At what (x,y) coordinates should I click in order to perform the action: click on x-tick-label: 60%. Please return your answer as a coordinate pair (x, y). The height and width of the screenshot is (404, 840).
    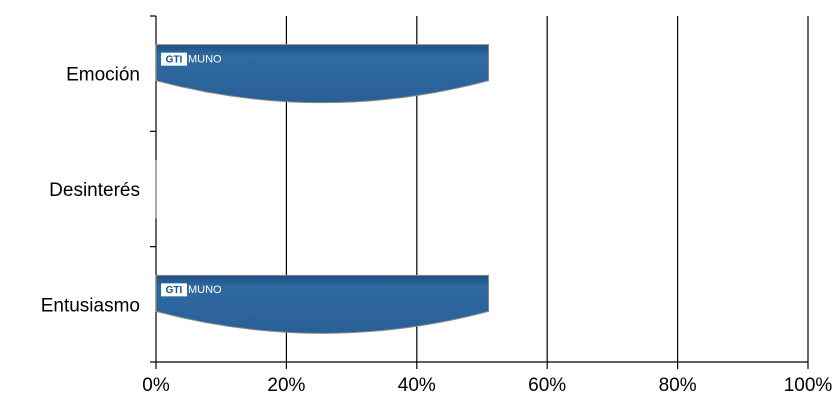
    Looking at the image, I should click on (547, 385).